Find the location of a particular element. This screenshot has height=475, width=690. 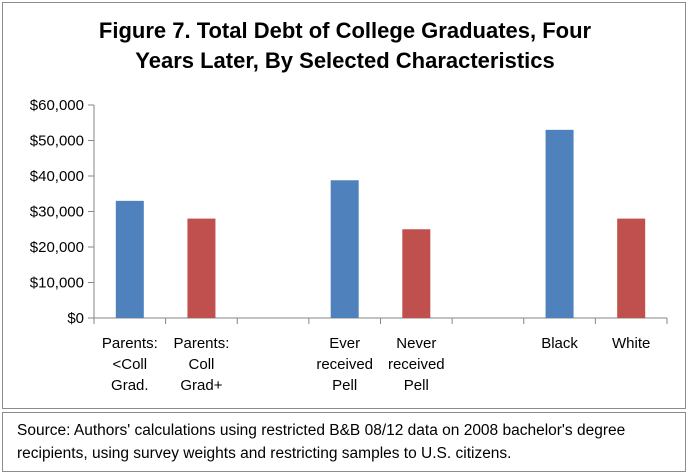

x-category-label: Grad+ is located at coordinates (201, 385).